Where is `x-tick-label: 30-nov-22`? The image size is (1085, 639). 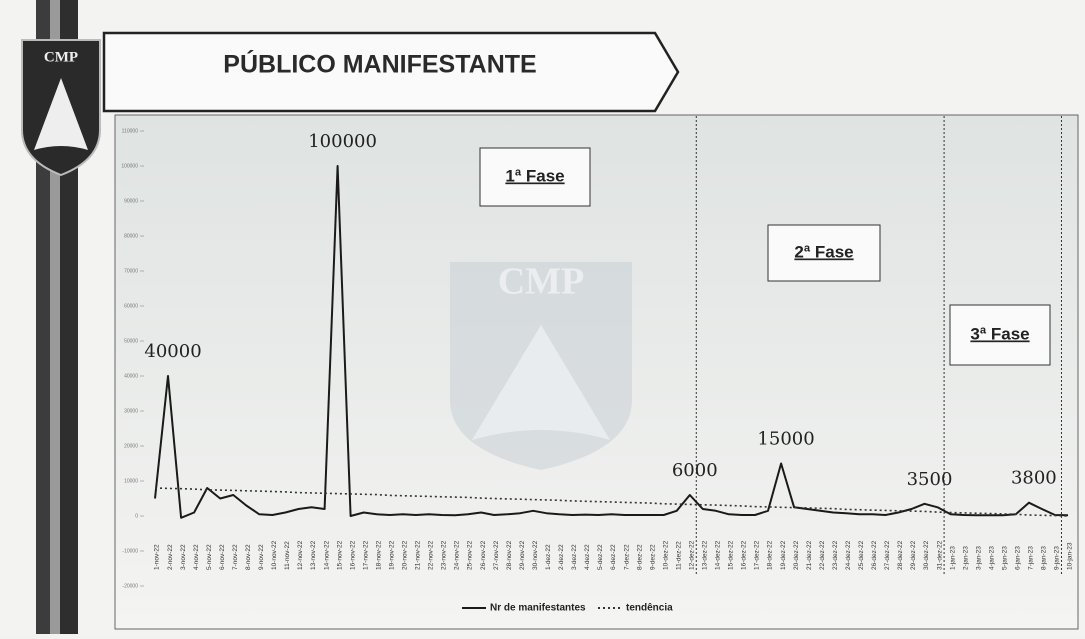
x-tick-label: 30-nov-22 is located at coordinates (535, 555).